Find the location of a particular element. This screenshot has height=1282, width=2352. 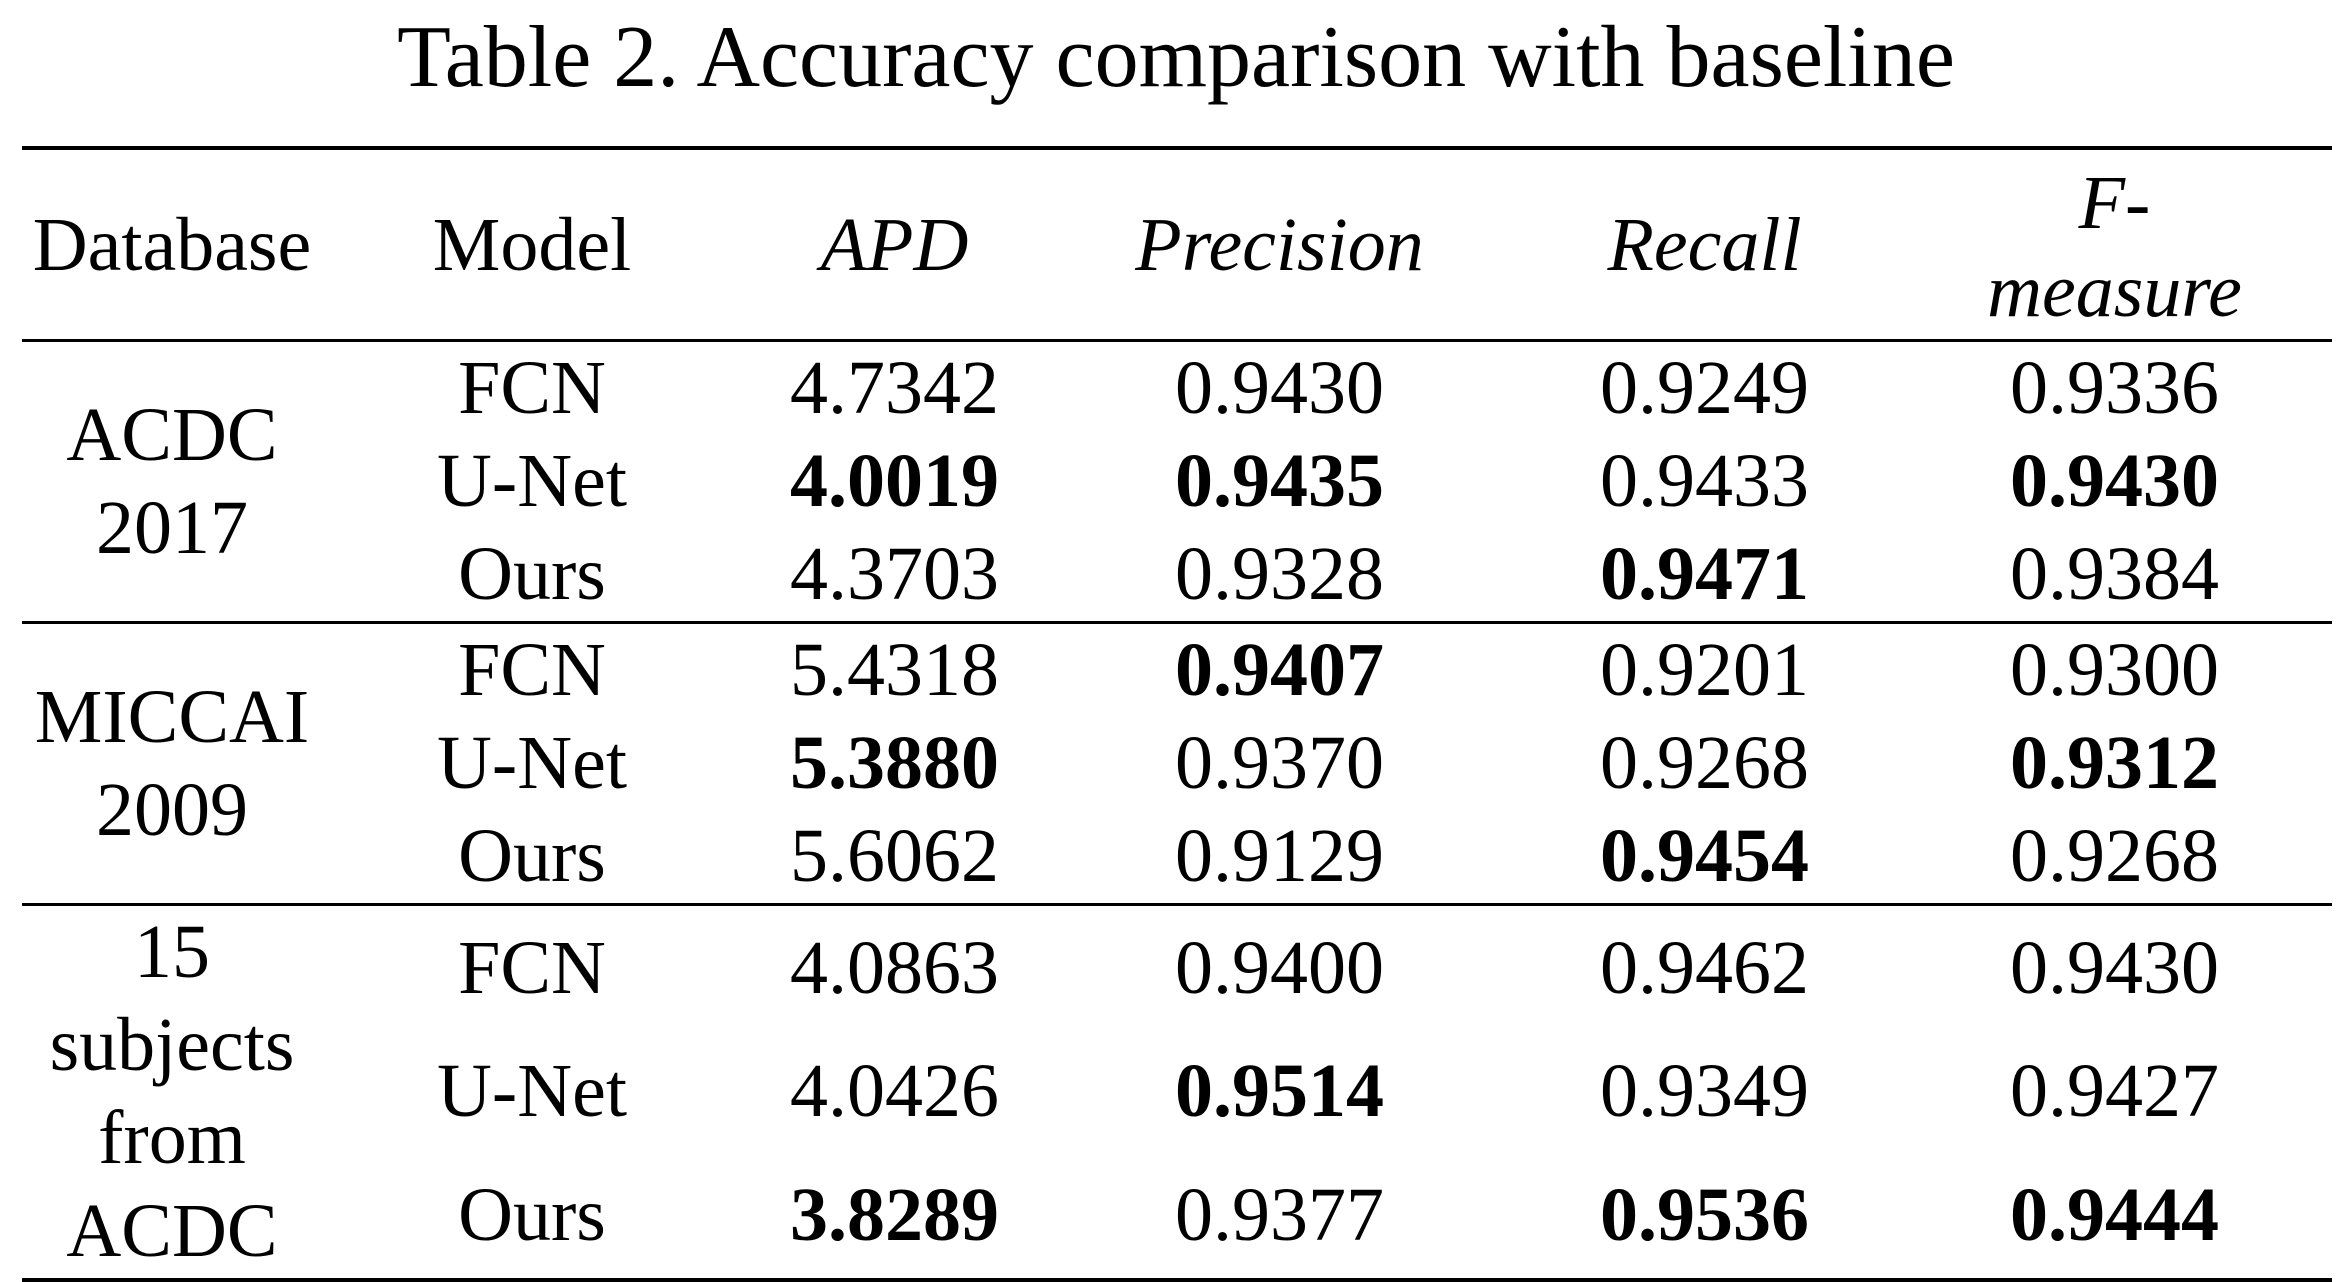

database-line1: 15 subjects is located at coordinates (172, 998).